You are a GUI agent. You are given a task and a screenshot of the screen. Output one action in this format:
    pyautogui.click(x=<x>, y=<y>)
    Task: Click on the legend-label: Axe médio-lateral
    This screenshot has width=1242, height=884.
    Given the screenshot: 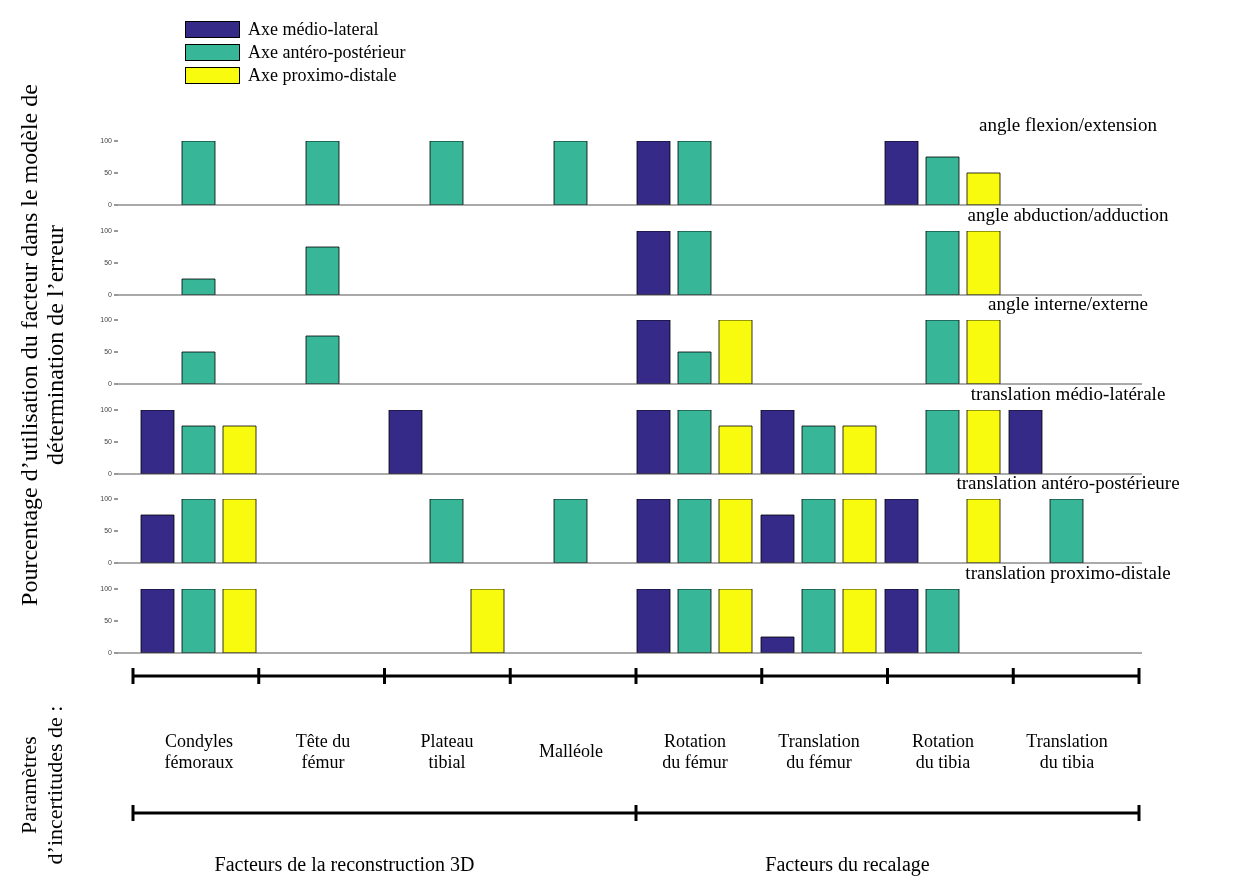 What is the action you would take?
    pyautogui.click(x=313, y=29)
    